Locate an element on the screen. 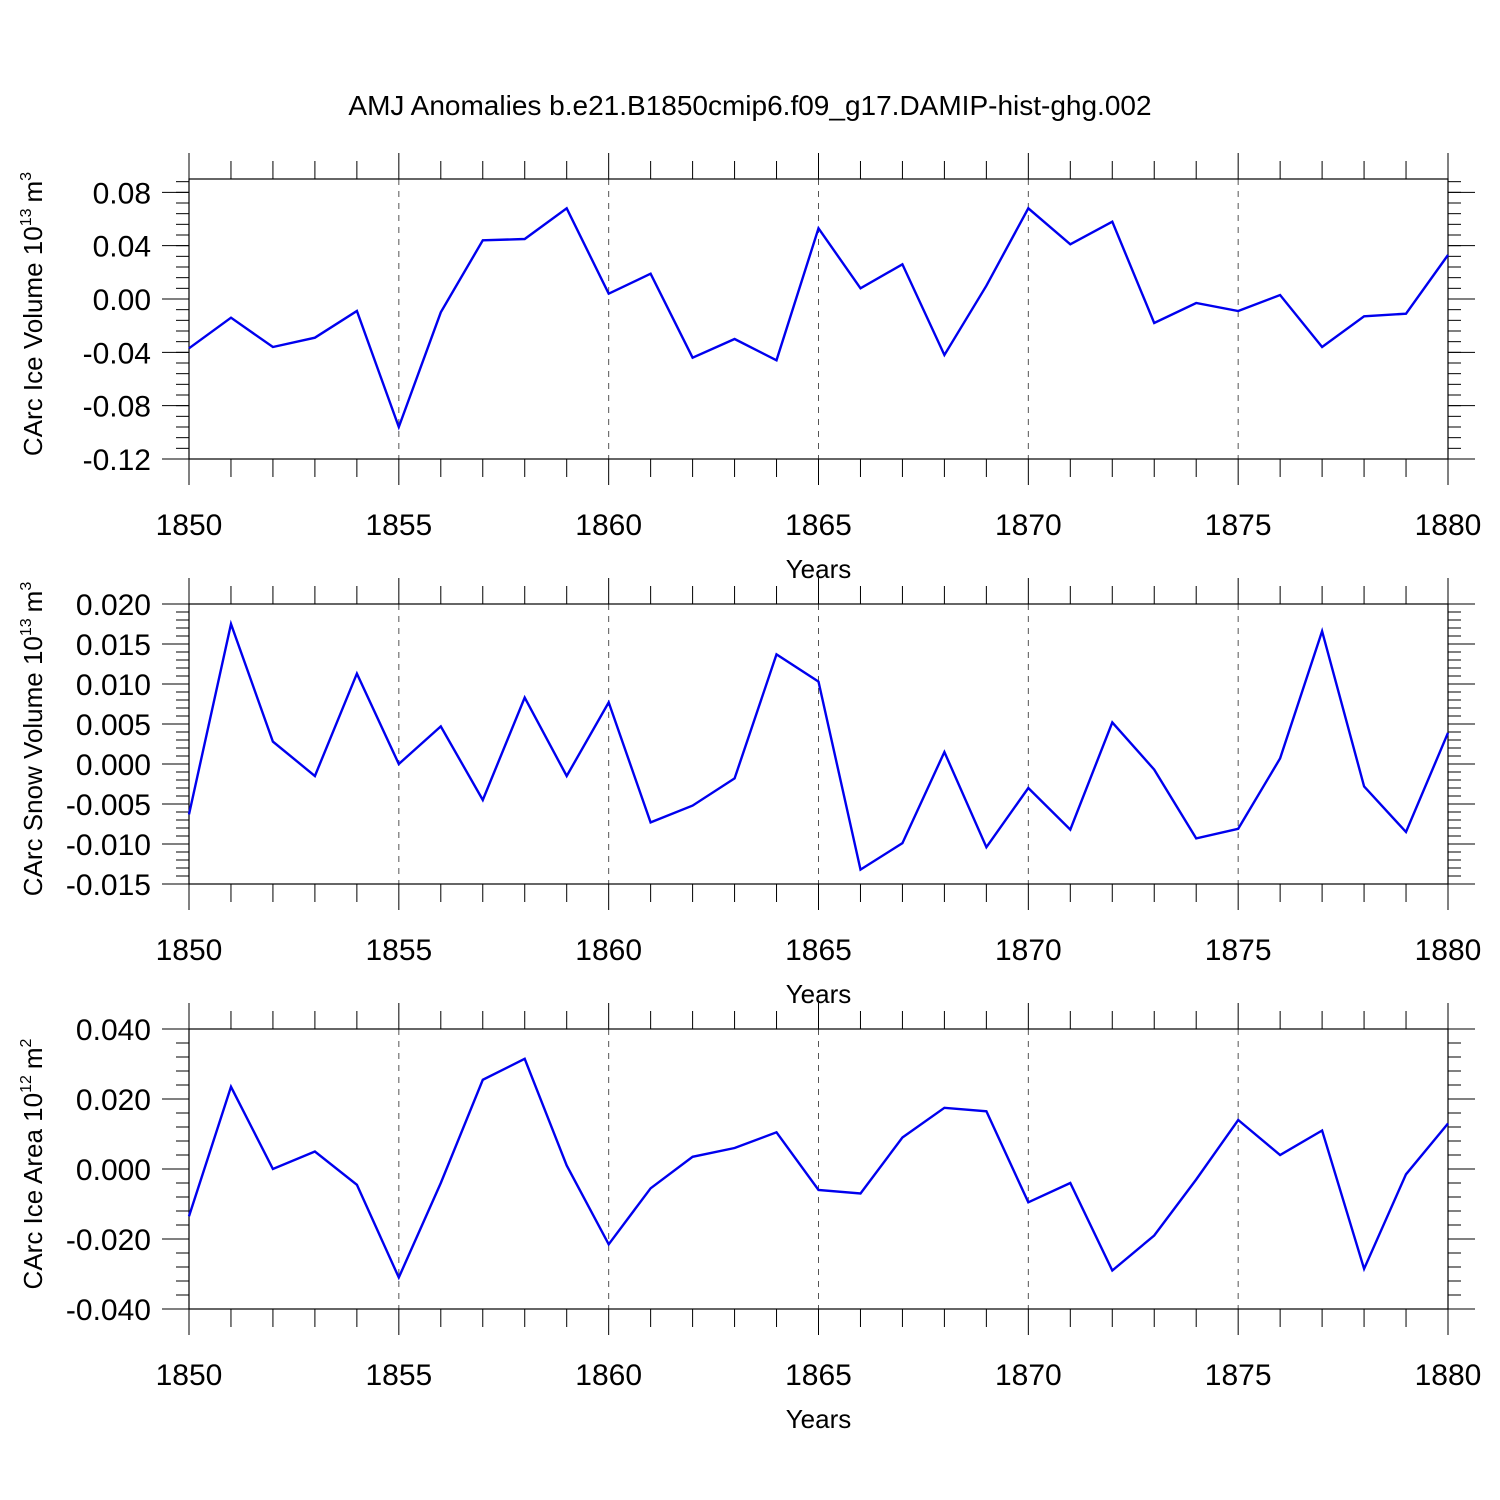 The height and width of the screenshot is (1500, 1500). y-tick-label: 0.08 is located at coordinates (122, 193).